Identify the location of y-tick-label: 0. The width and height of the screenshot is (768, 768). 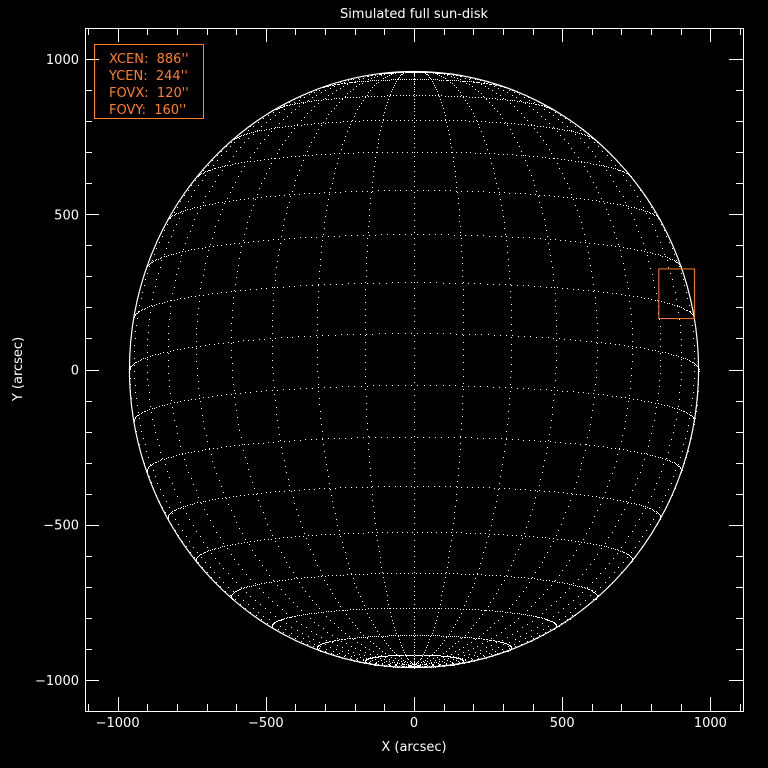
(75, 371).